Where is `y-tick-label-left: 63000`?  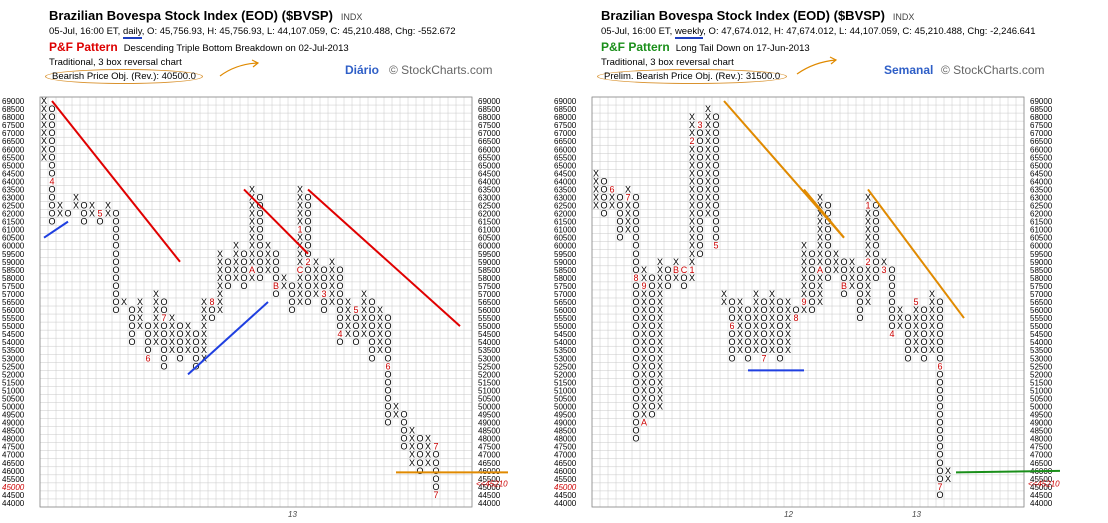
y-tick-label-left: 63000 is located at coordinates (13, 197).